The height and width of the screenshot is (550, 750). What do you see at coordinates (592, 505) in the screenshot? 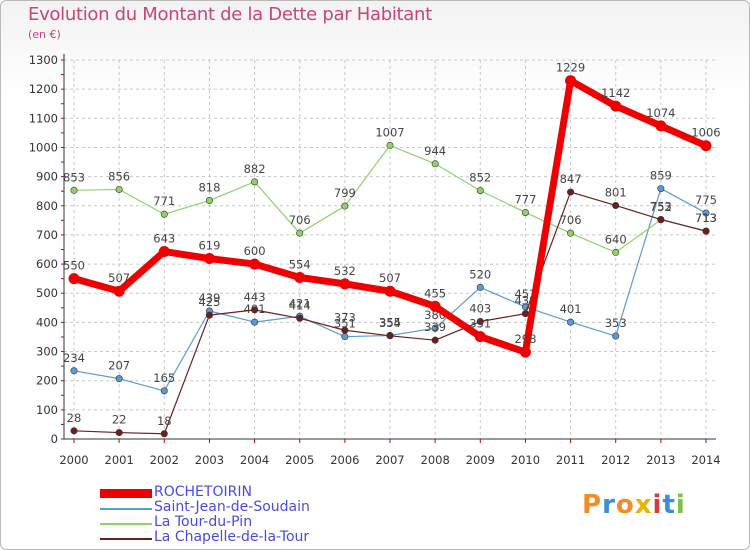
I see `logo-letter: P` at bounding box center [592, 505].